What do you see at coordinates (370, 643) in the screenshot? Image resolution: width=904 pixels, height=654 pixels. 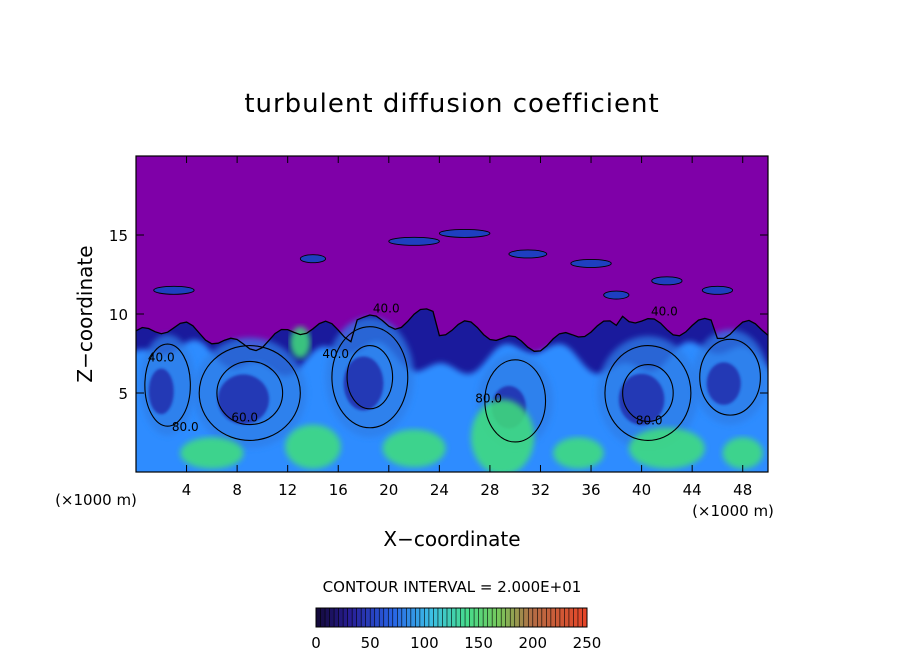 I see `colorbar-tick-label: 50` at bounding box center [370, 643].